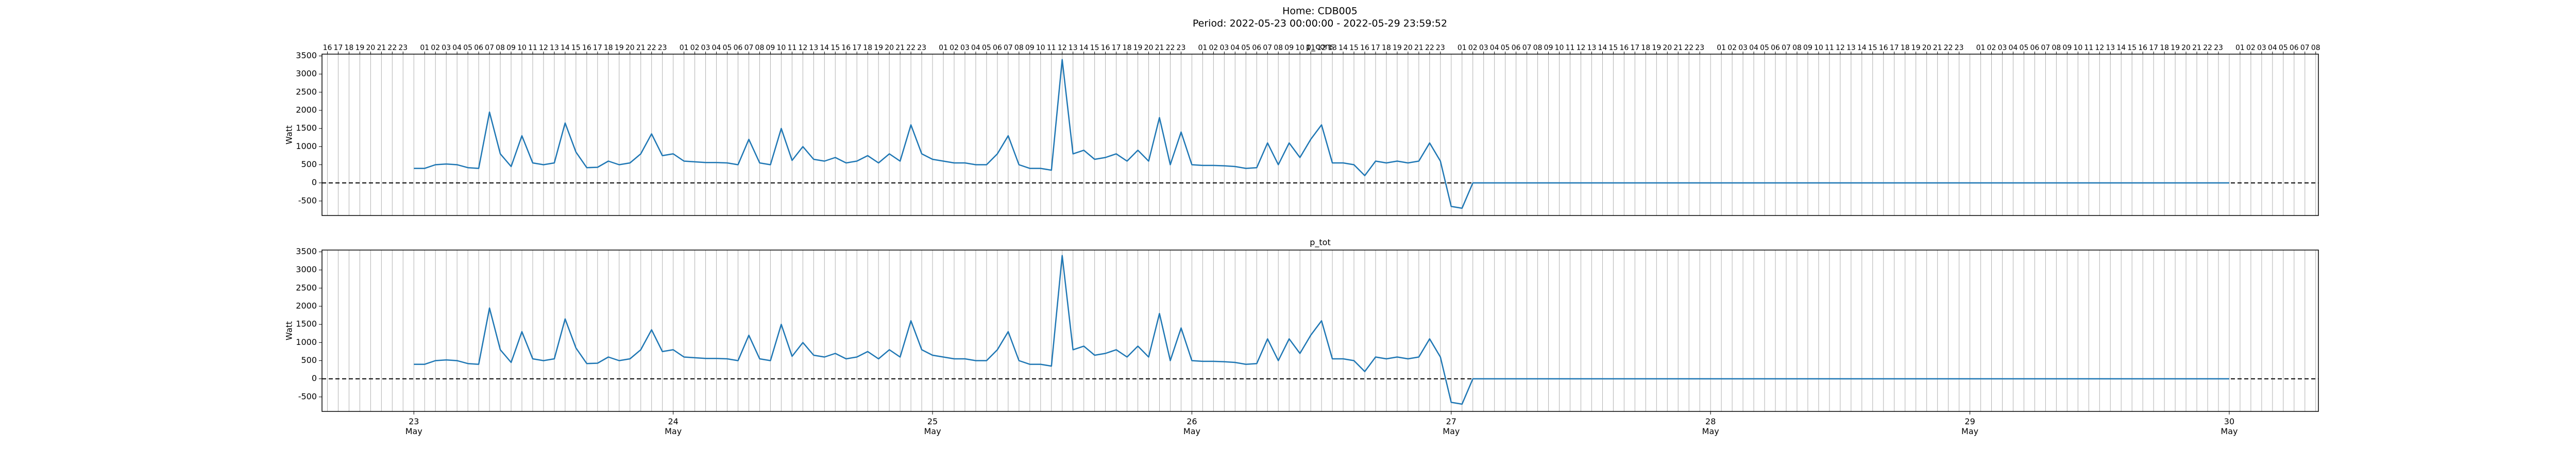 The height and width of the screenshot is (464, 2576). Describe the element at coordinates (1320, 243) in the screenshot. I see `axes-title: p_tot` at that location.